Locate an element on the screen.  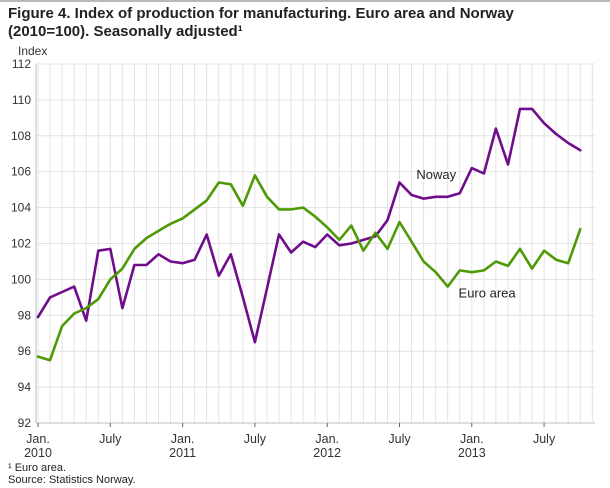
y-tick-label: 102 is located at coordinates (21, 244).